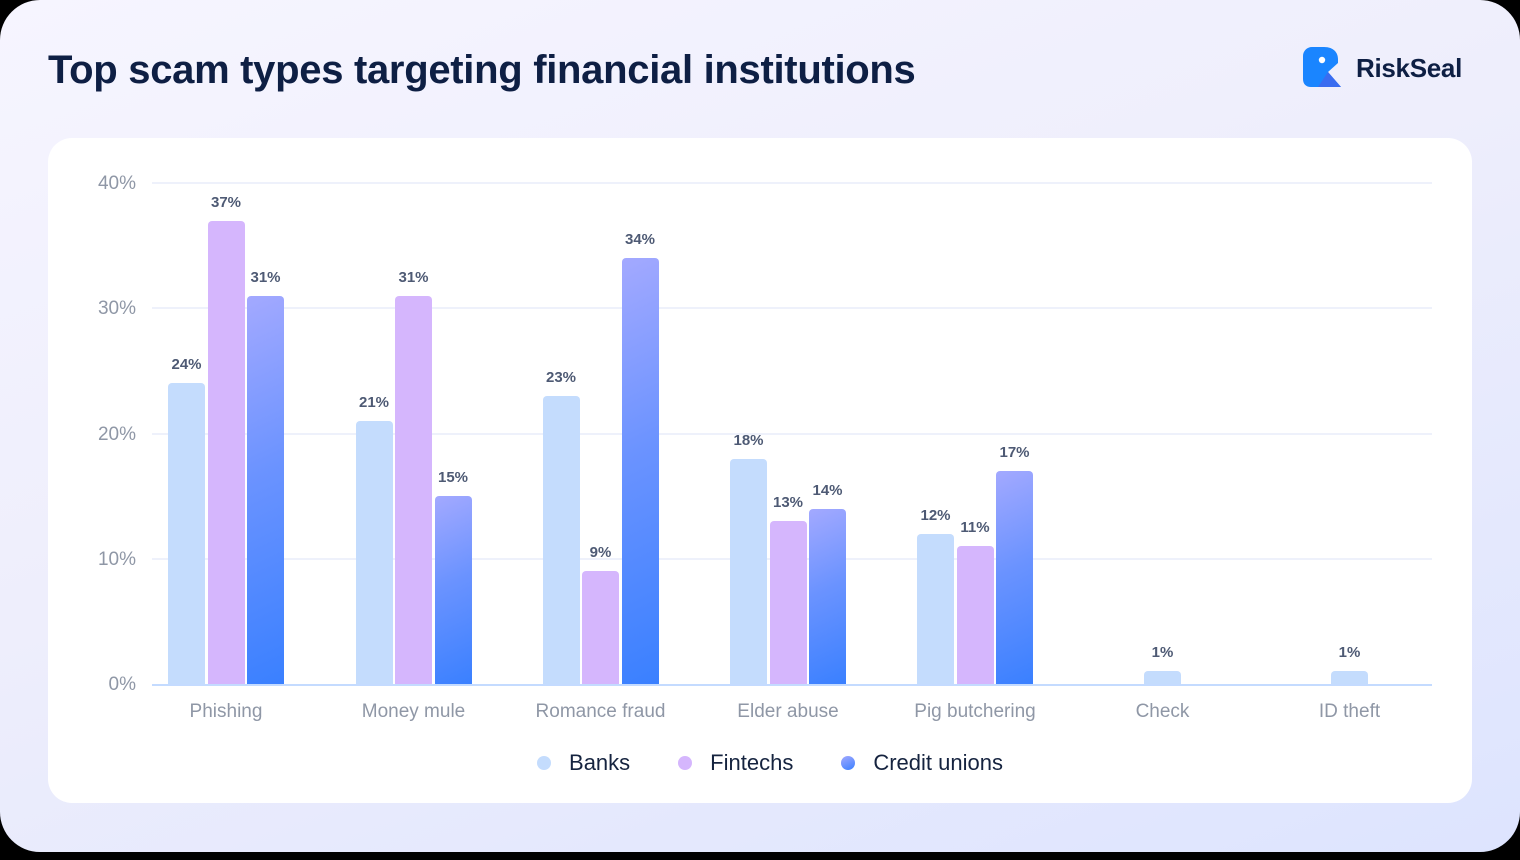 This screenshot has width=1520, height=860. I want to click on x-axis-label: Check, so click(1162, 711).